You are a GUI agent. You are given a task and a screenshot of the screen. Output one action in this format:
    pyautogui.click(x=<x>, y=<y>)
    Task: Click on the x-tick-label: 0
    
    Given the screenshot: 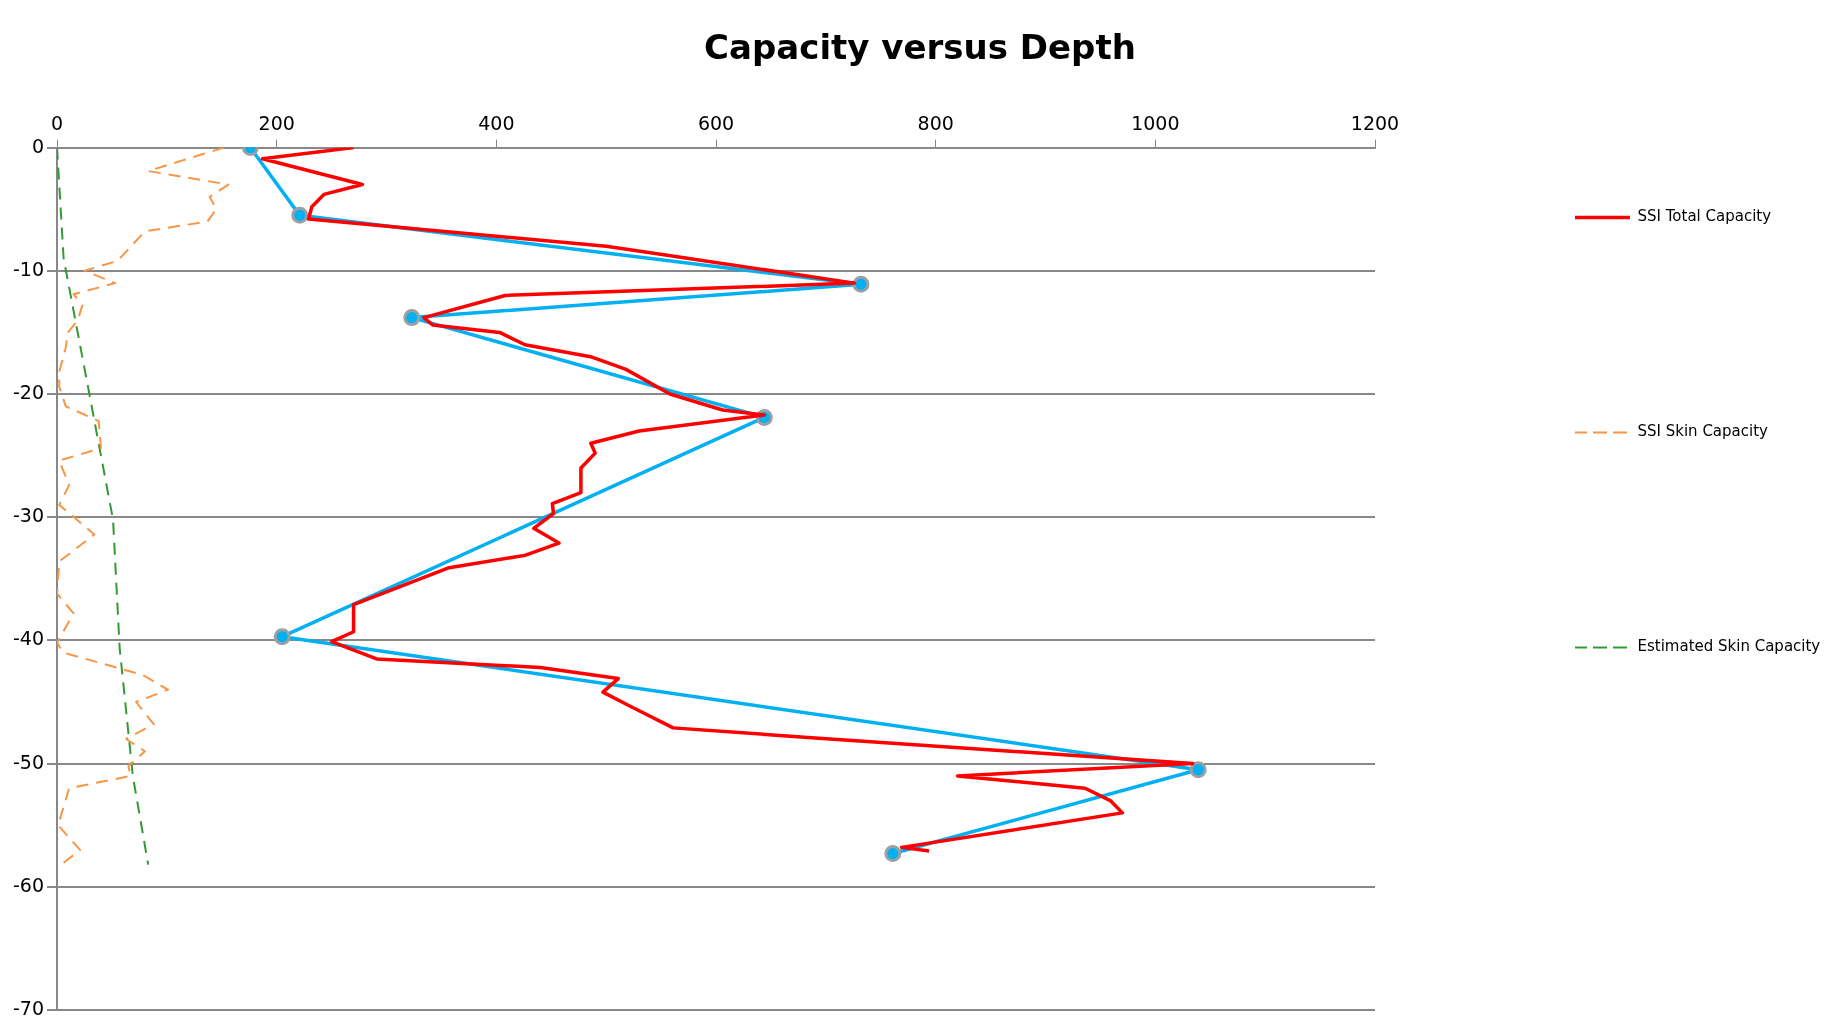 What is the action you would take?
    pyautogui.click(x=57, y=123)
    